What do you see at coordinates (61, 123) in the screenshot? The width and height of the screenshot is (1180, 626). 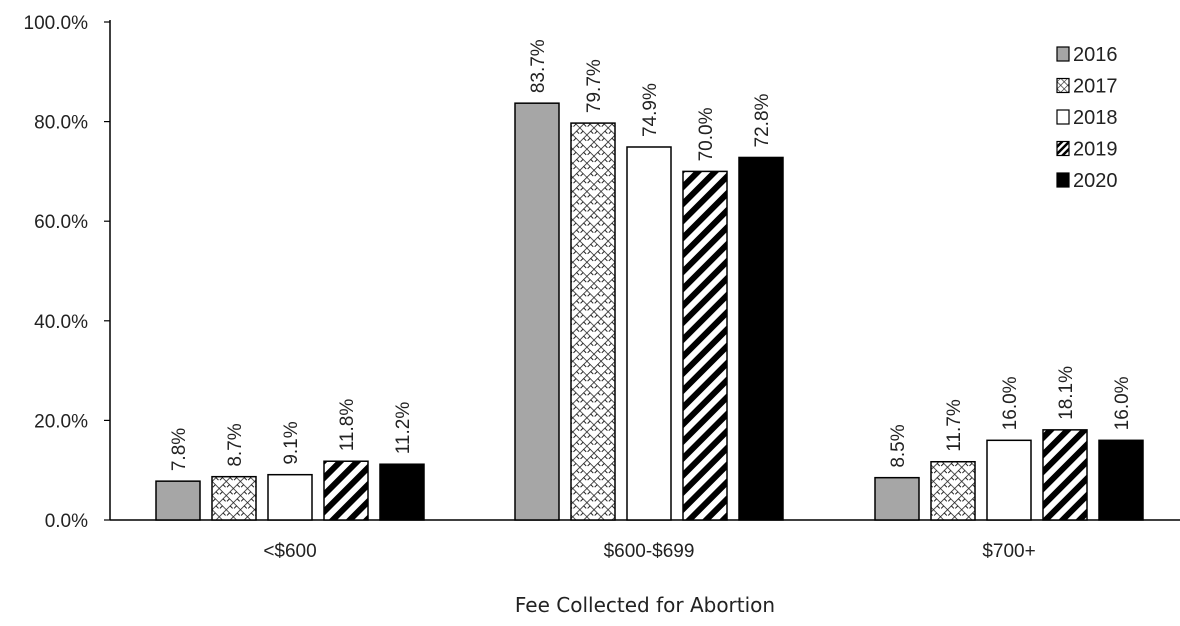 I see `y-tick-label: 80.0%` at bounding box center [61, 123].